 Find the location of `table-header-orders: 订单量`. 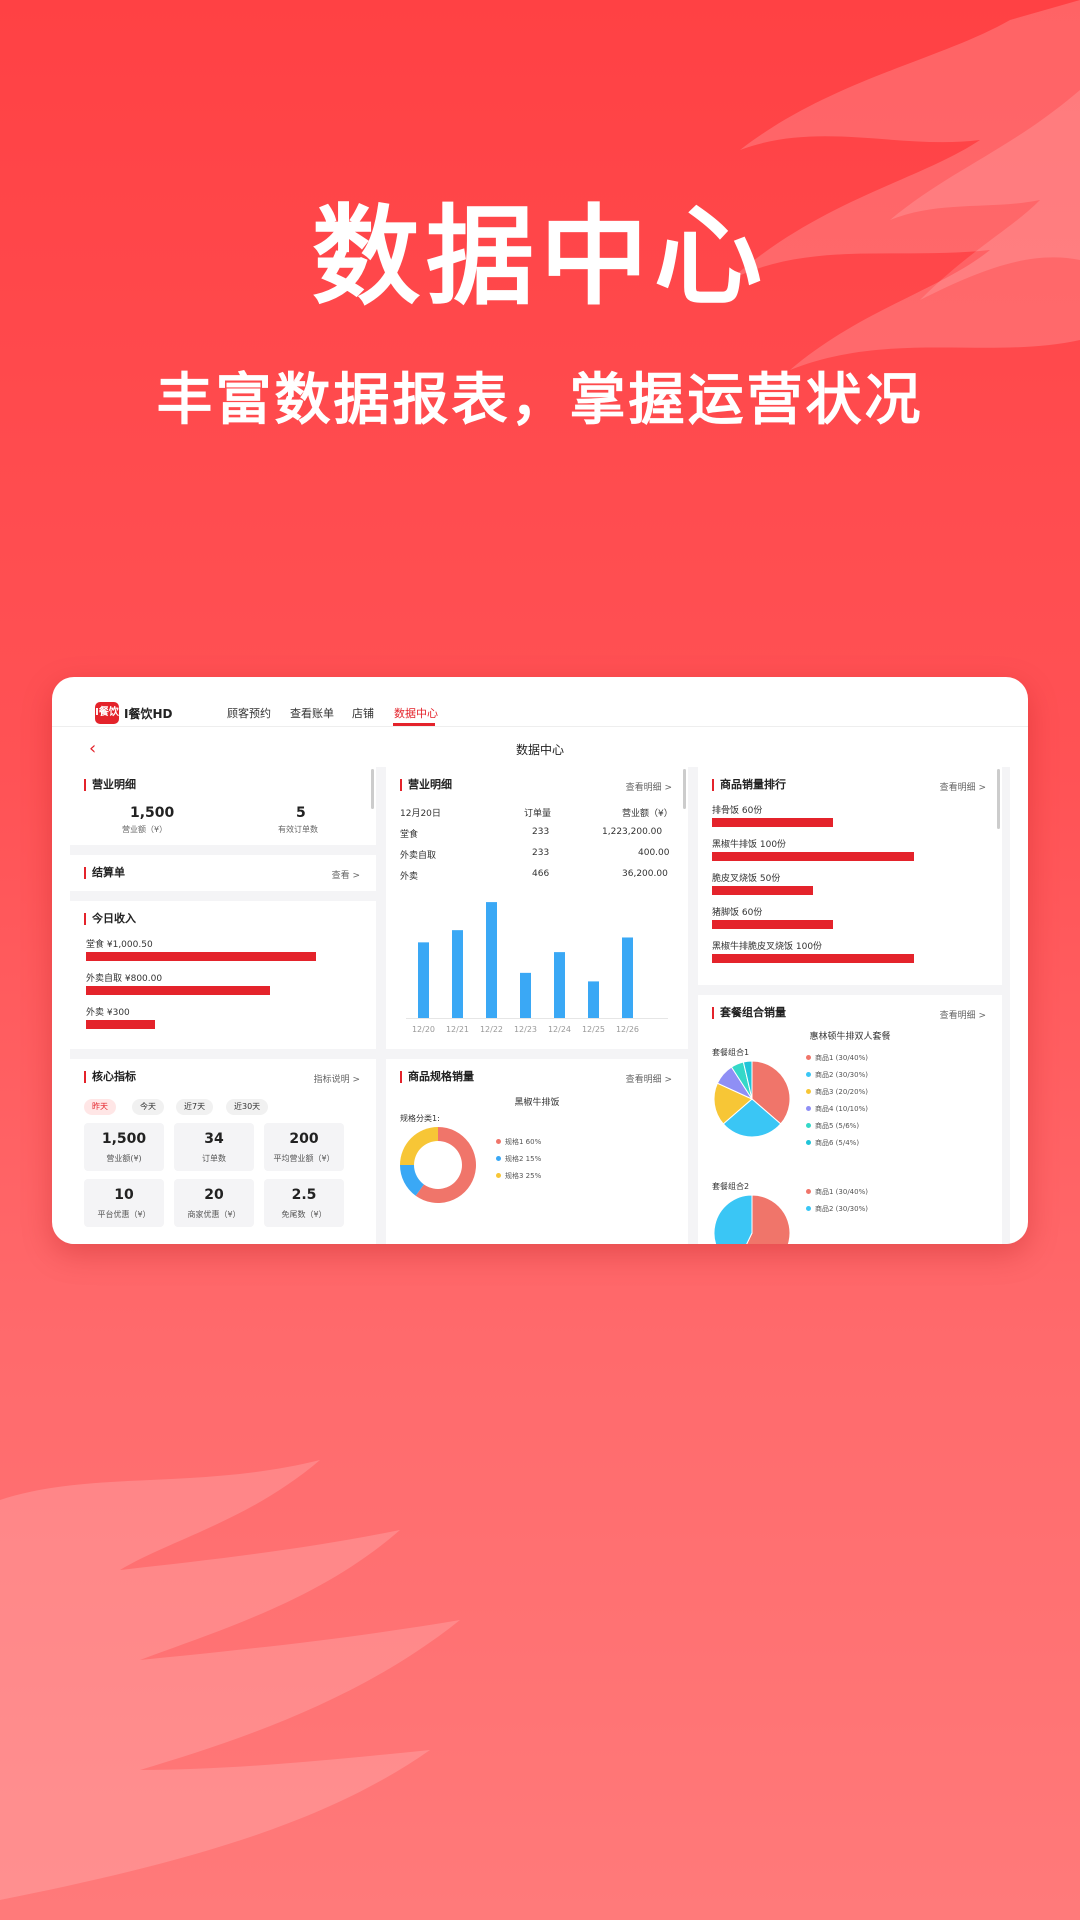

table-header-orders: 订单量 is located at coordinates (538, 814).